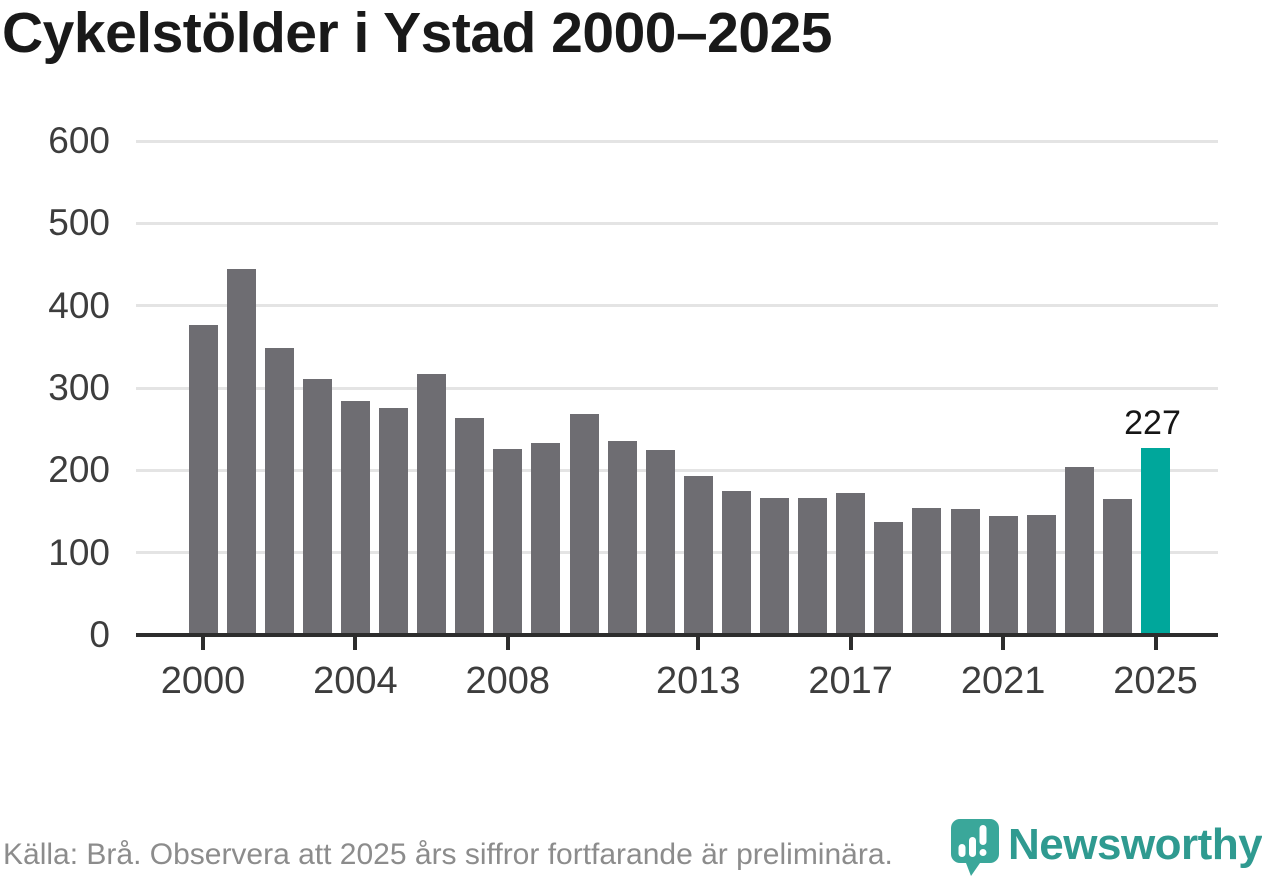 The width and height of the screenshot is (1262, 879). I want to click on y-tick-label: 300, so click(79, 387).